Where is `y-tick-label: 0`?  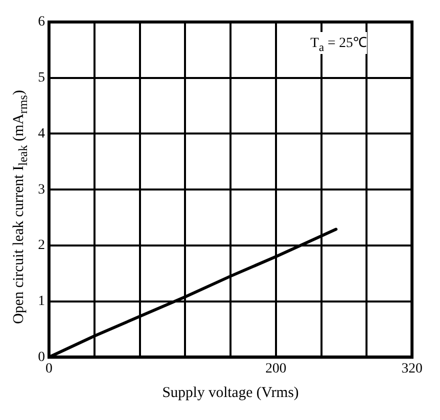
y-tick-label: 0 is located at coordinates (41, 357).